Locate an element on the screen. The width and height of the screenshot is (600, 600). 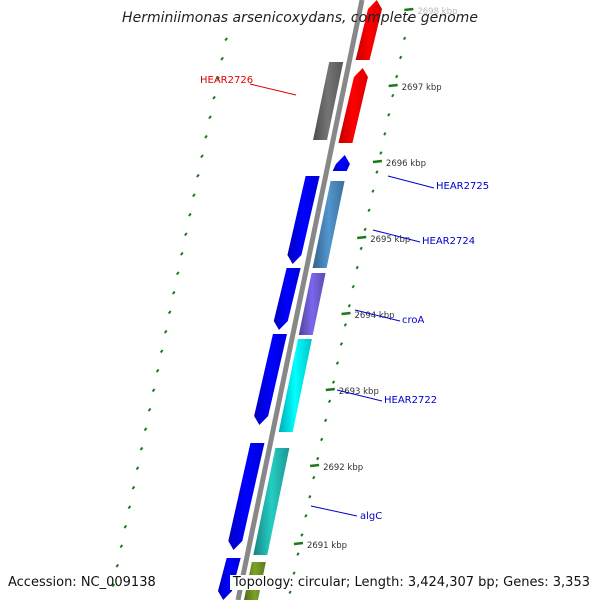
gene-label: HEAR2725 is located at coordinates (462, 186).